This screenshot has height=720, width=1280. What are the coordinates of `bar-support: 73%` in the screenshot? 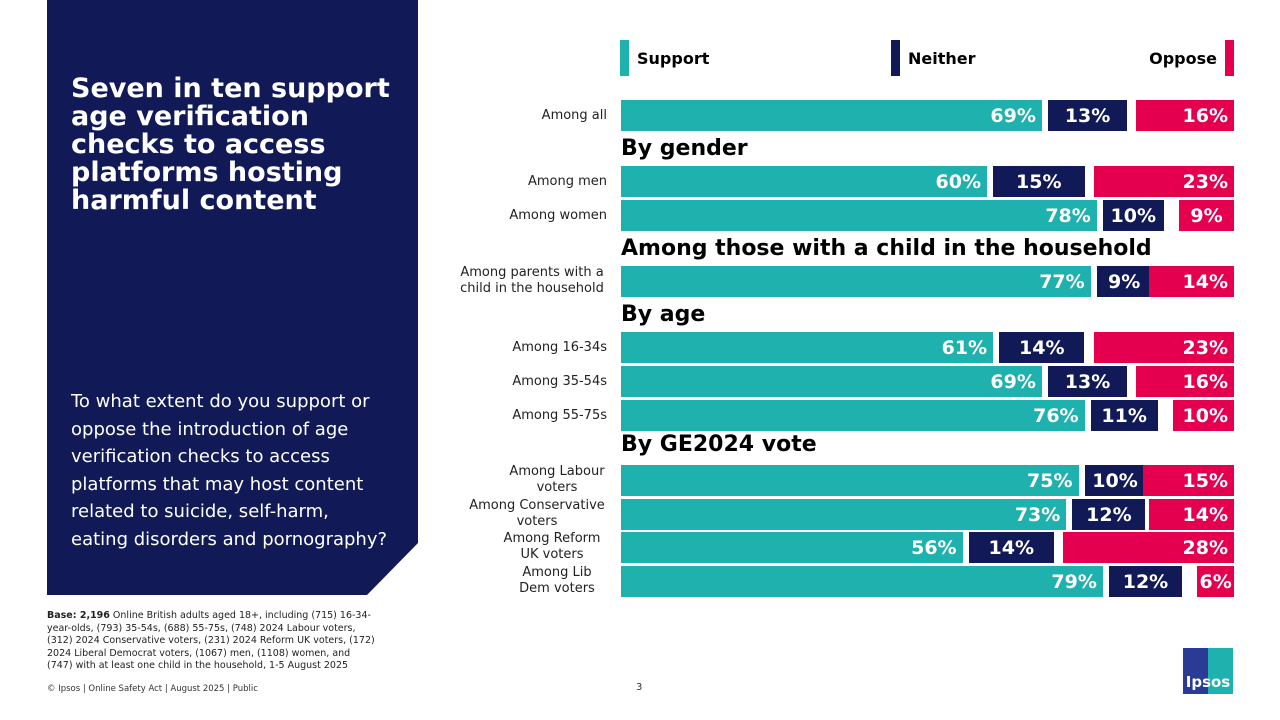 It's located at (844, 514).